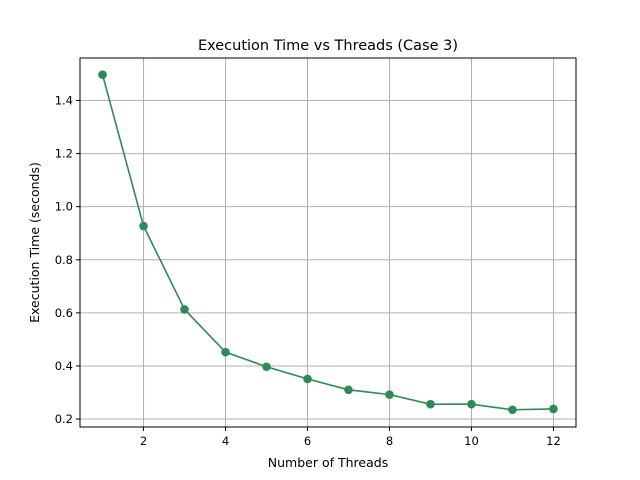 This screenshot has height=480, width=640. What do you see at coordinates (64, 313) in the screenshot?
I see `y-tick-label: 0.6` at bounding box center [64, 313].